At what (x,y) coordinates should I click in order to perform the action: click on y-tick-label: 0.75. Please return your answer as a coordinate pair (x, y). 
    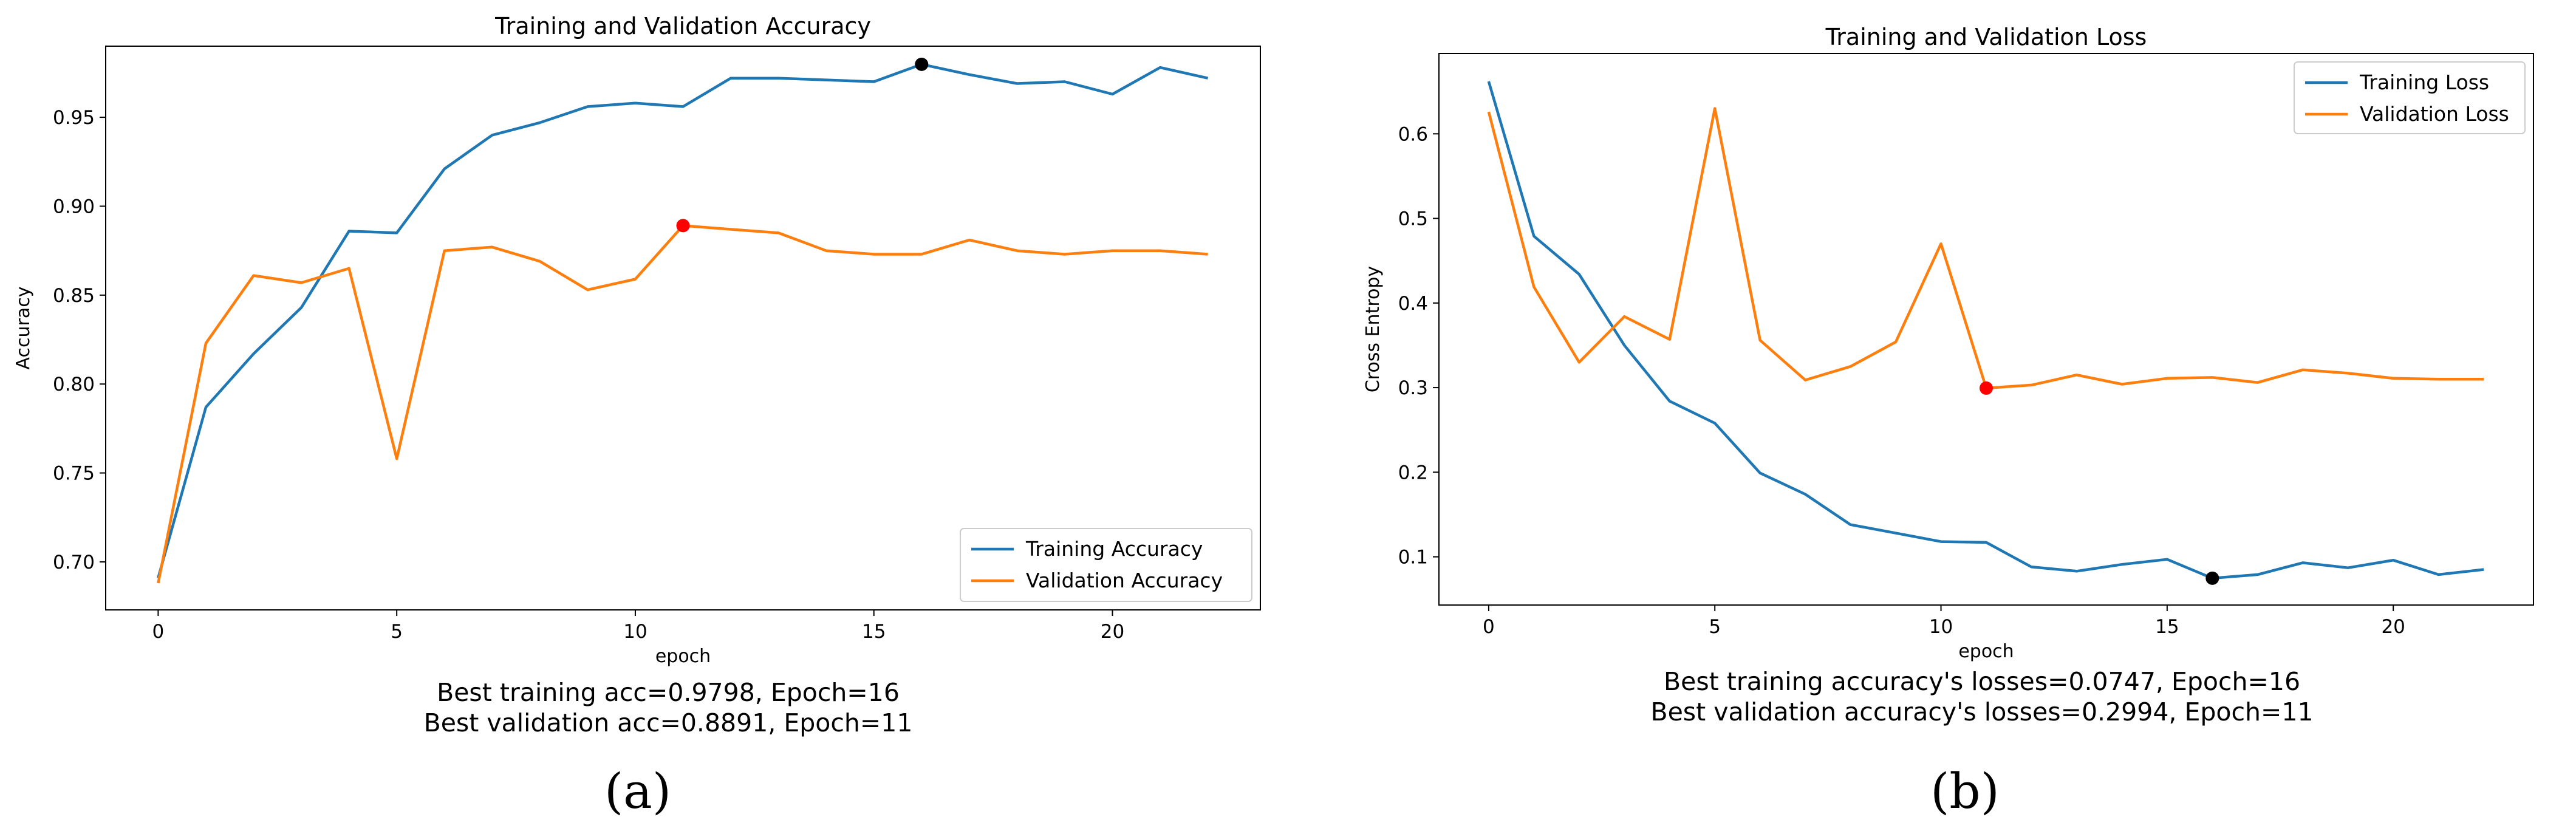
    Looking at the image, I should click on (74, 474).